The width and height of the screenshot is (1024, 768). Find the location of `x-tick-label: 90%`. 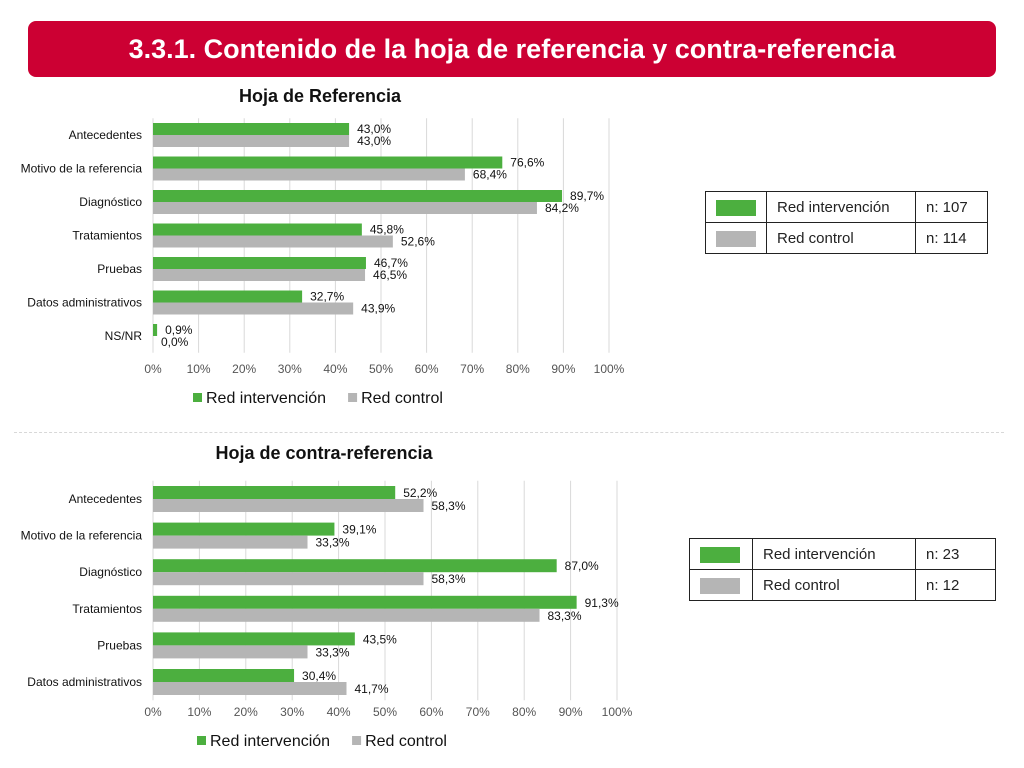

x-tick-label: 90% is located at coordinates (563, 369).